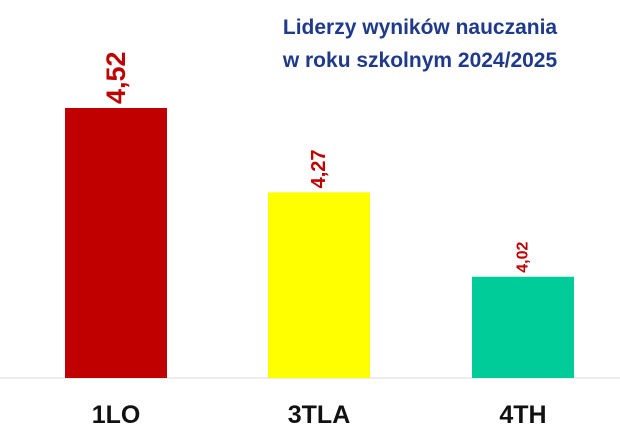  I want to click on value-label-1lo: 4,52, so click(116, 77).